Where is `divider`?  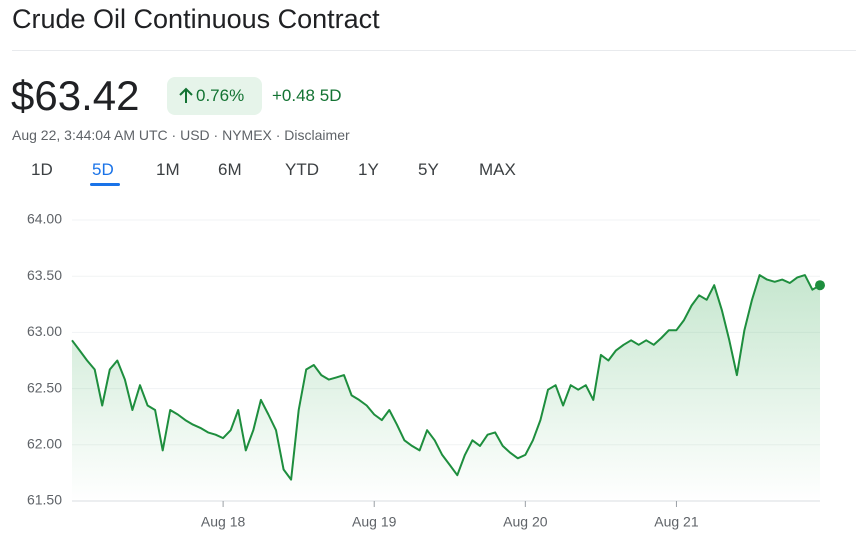
divider is located at coordinates (434, 50).